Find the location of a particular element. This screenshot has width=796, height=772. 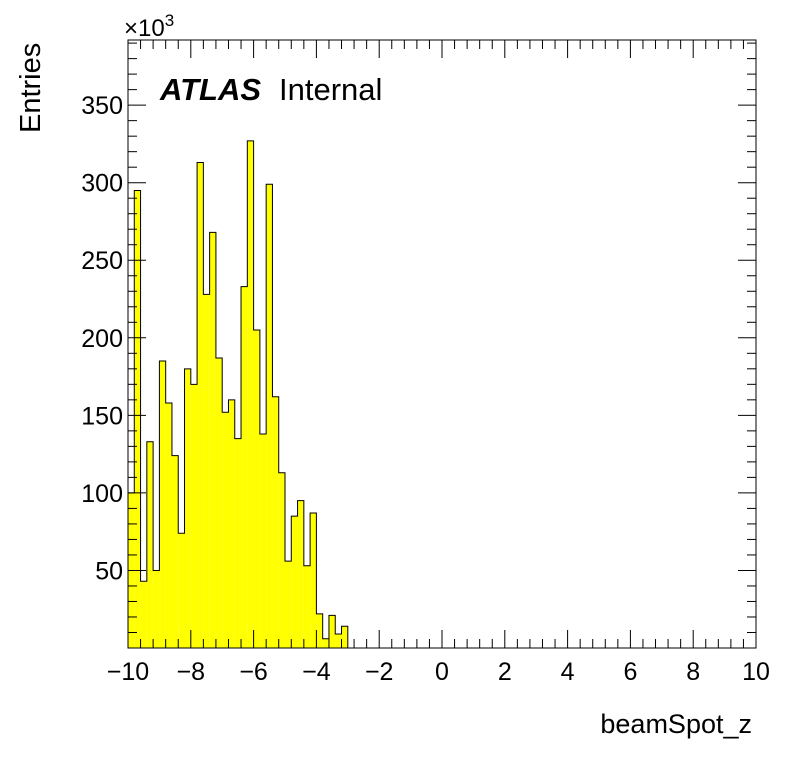

x-tick-label: 6 is located at coordinates (630, 672).